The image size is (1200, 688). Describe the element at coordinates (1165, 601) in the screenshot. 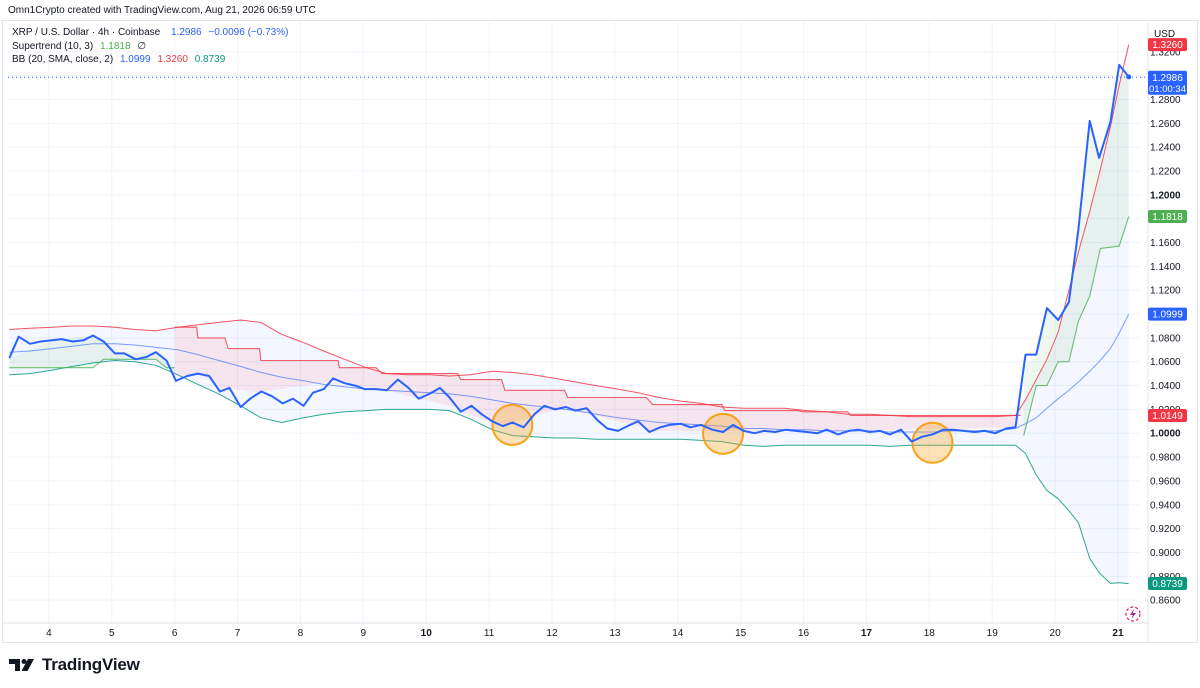

I see `price-tick-label: 0.8600` at that location.